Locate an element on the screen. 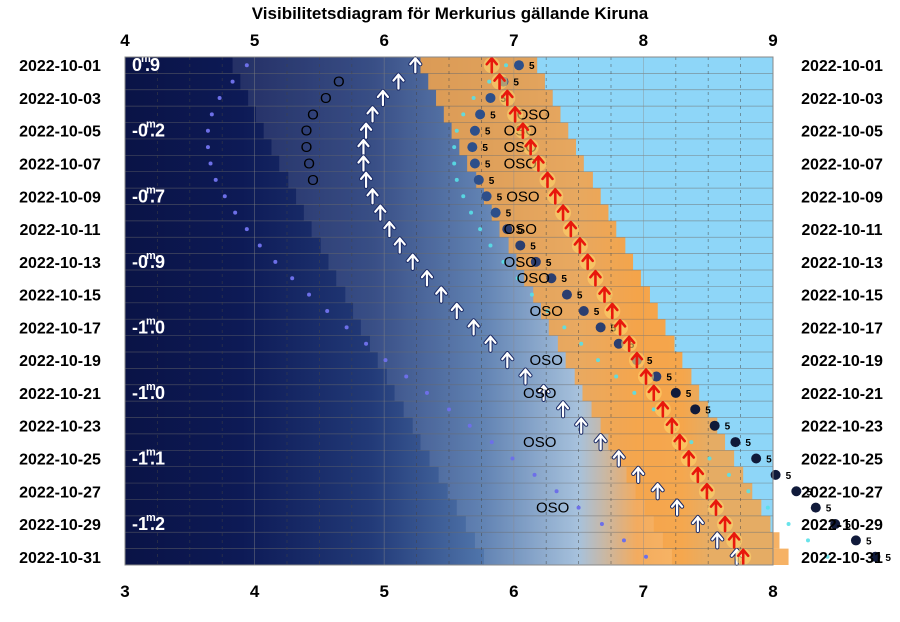 This screenshot has height=622, width=900. magnitude-value: -0 is located at coordinates (140, 196).